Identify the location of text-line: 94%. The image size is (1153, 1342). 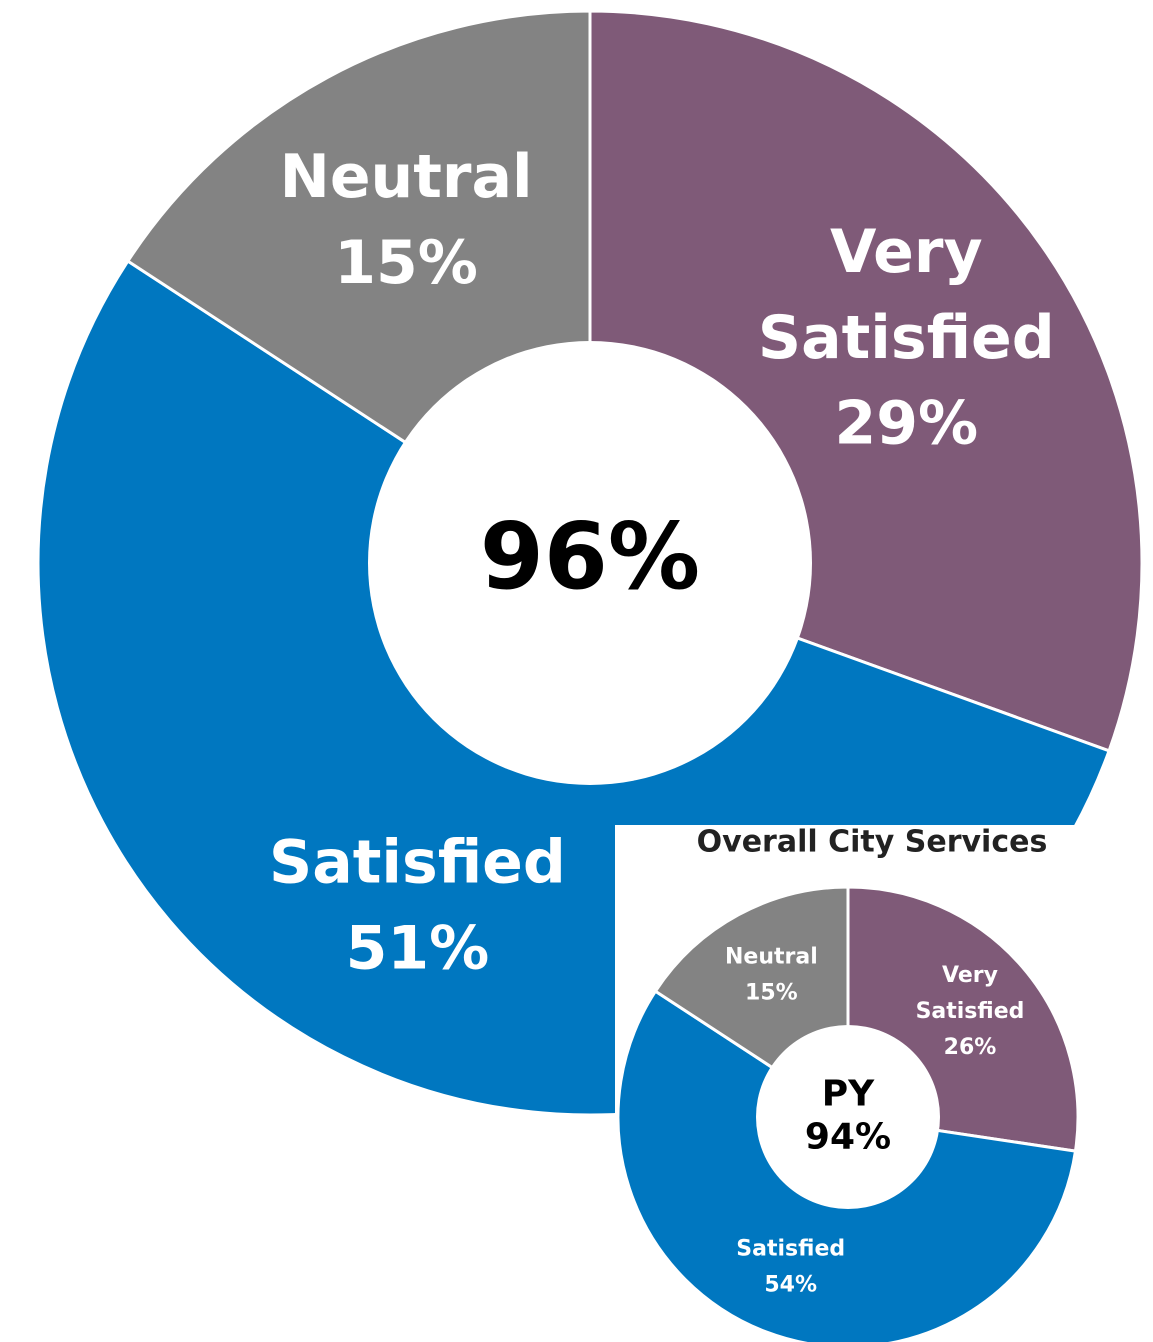
(848, 1137).